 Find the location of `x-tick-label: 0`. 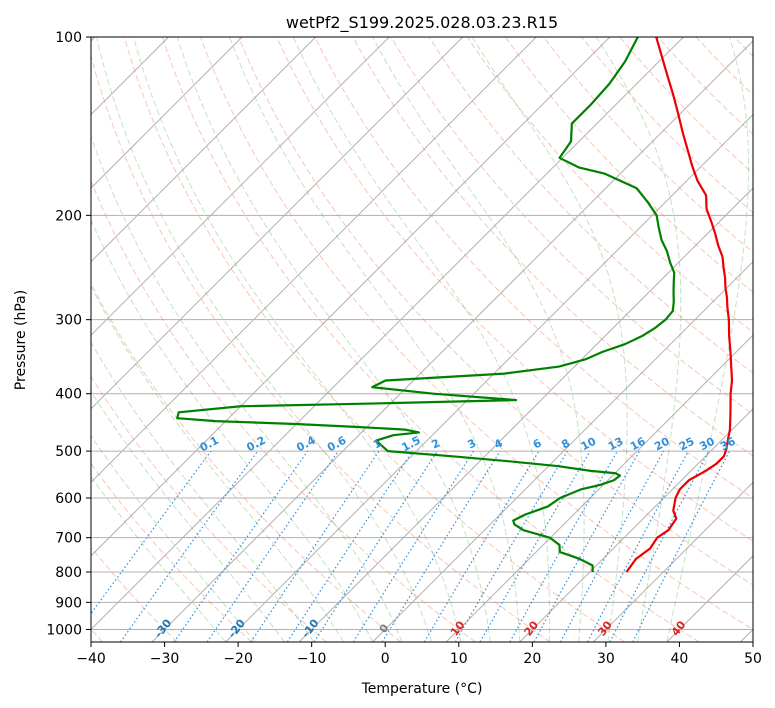

x-tick-label: 0 is located at coordinates (385, 659).